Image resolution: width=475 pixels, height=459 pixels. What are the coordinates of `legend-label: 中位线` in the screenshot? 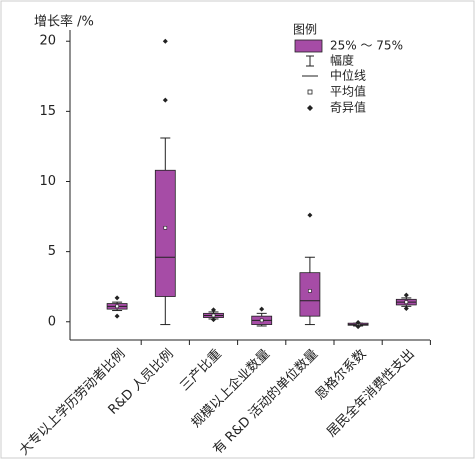 It's located at (348, 75).